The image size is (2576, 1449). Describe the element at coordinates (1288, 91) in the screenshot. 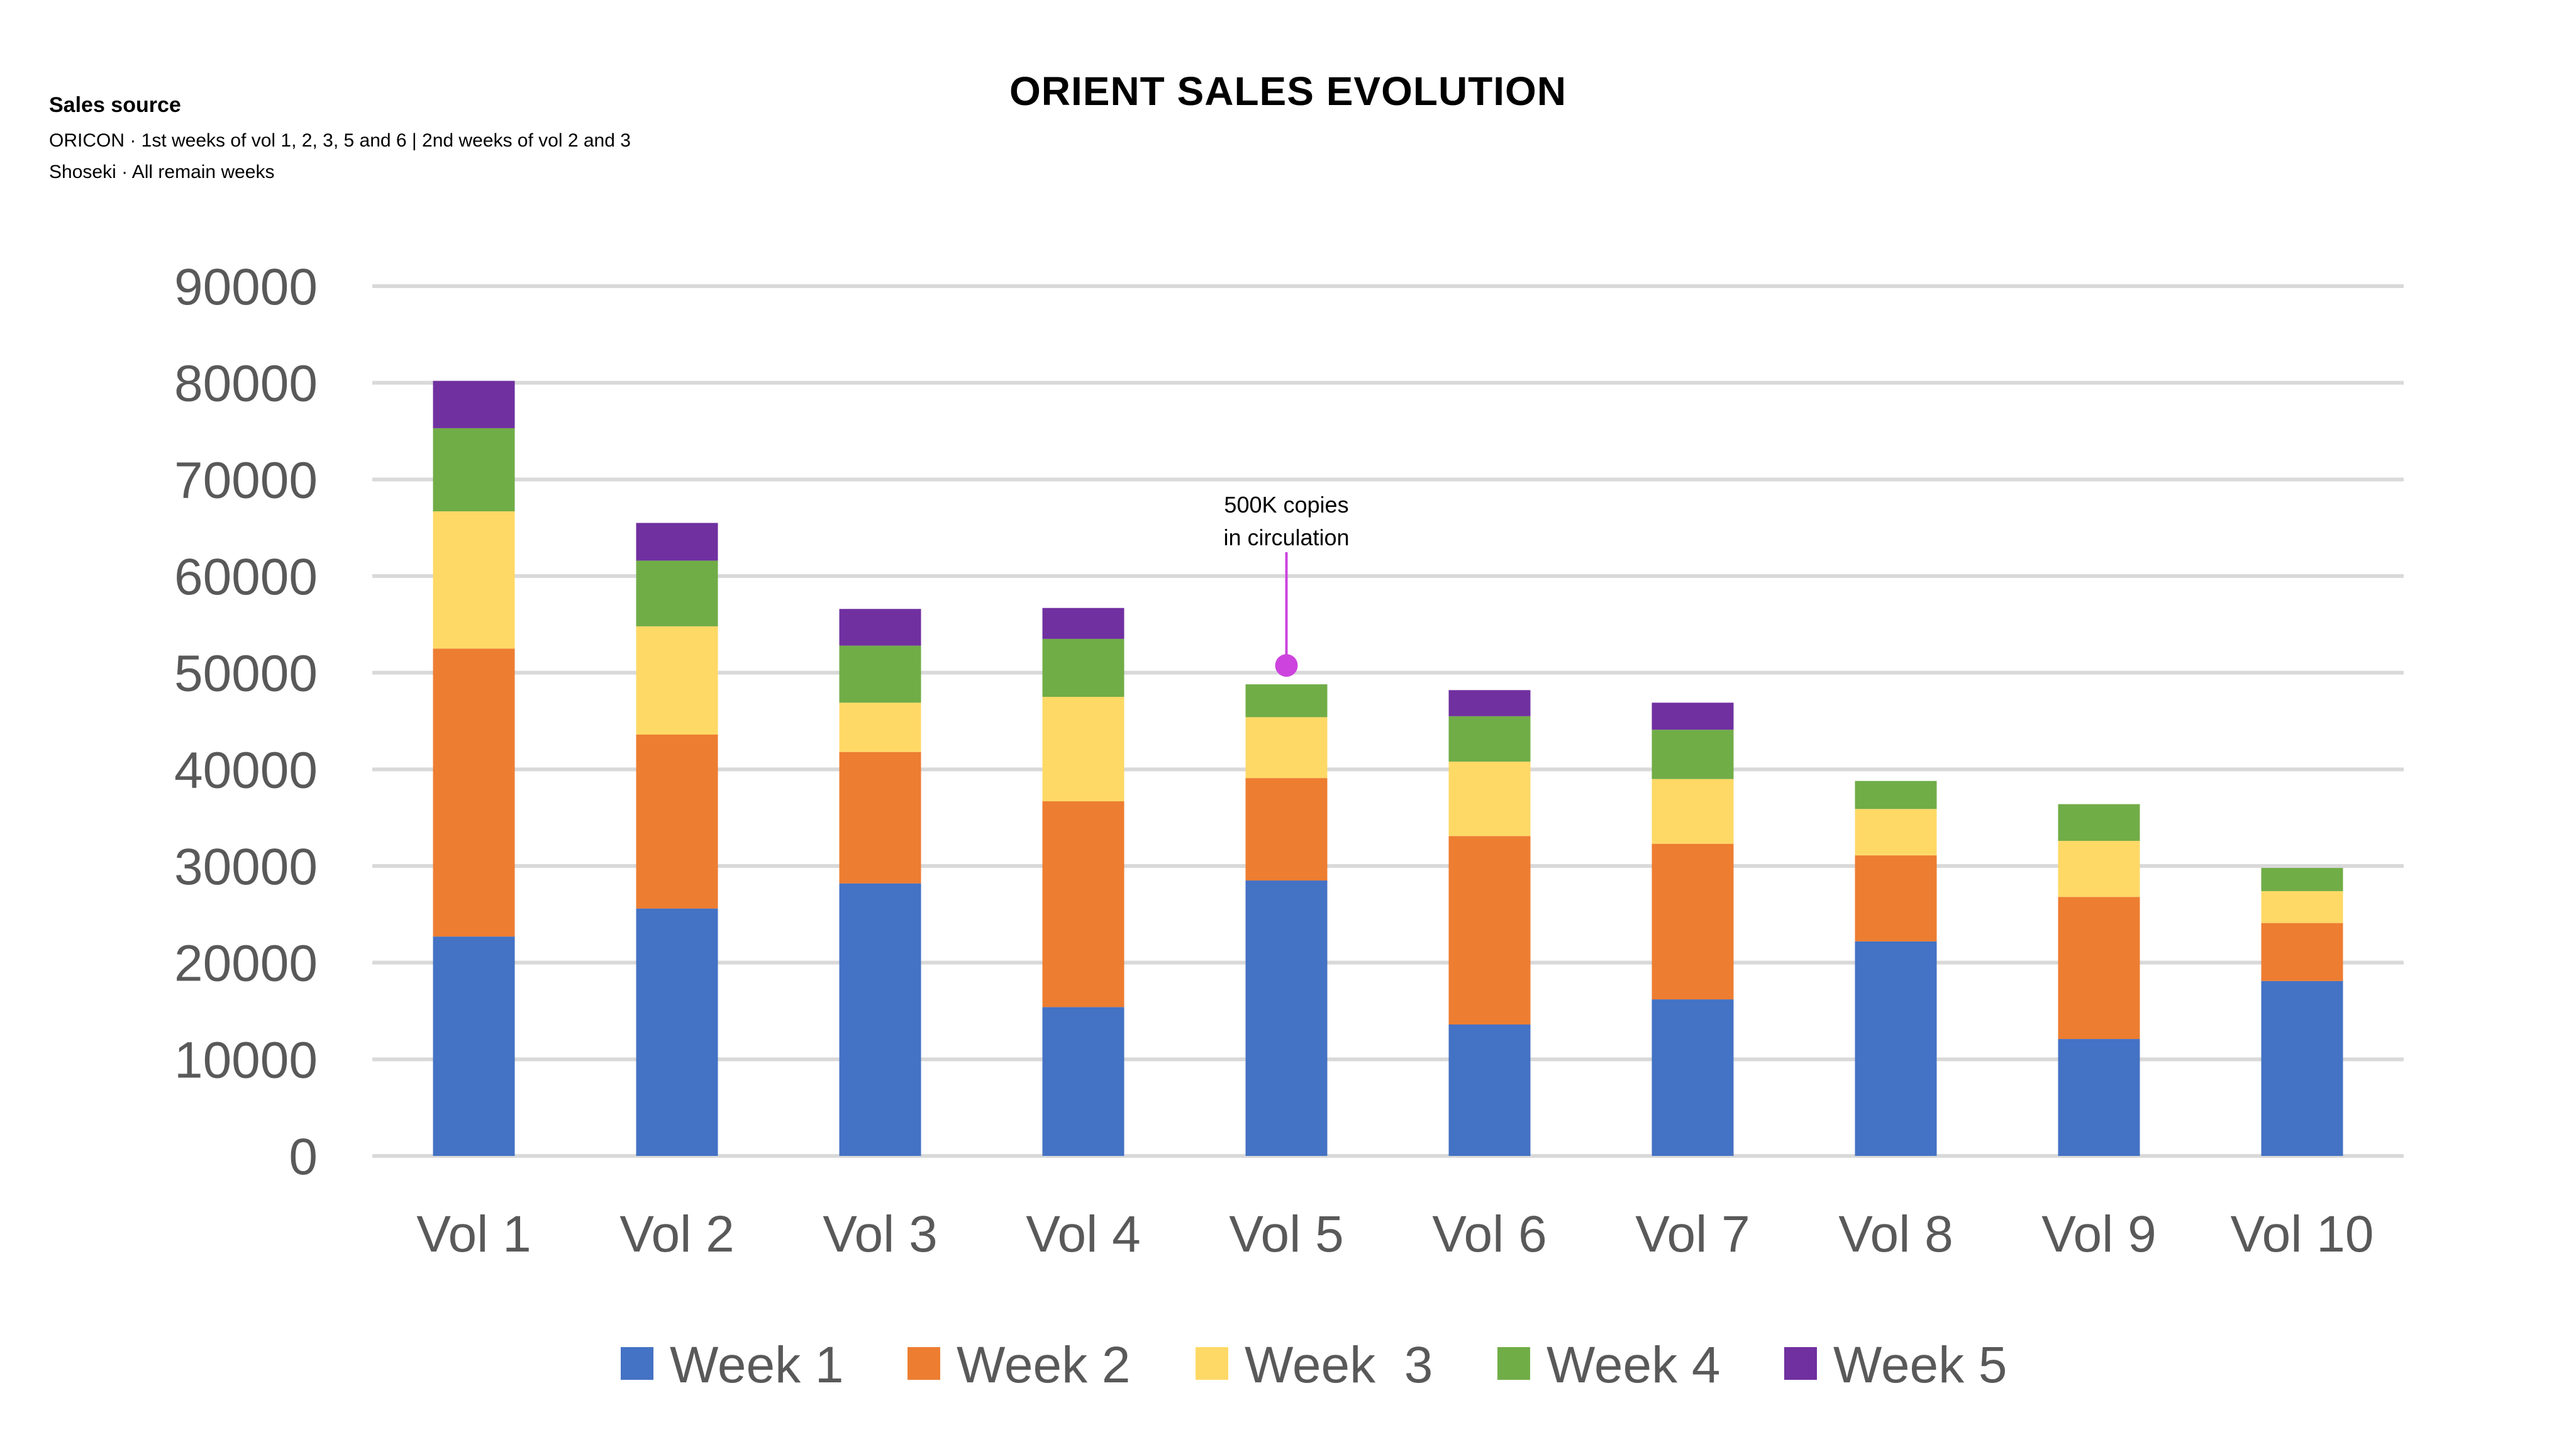

I see `chart-title: ORIENT SALES EVOLUTION` at that location.